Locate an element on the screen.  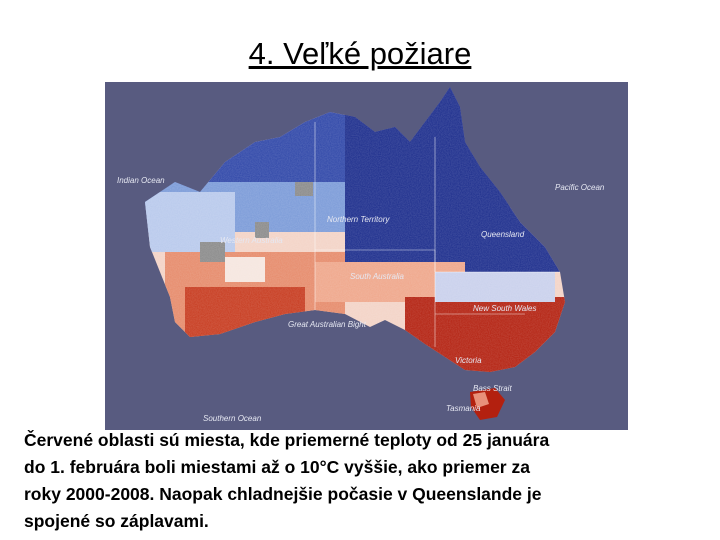
label-bass-strait: Bass Strait is located at coordinates (492, 388).